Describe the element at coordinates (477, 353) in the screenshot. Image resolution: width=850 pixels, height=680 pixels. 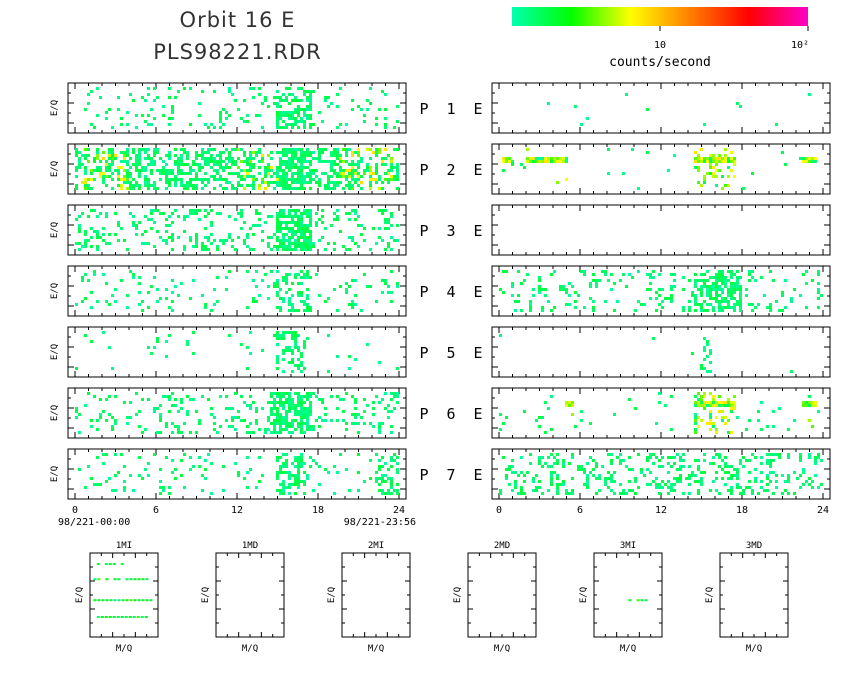
I see `panel-label-e: E` at that location.